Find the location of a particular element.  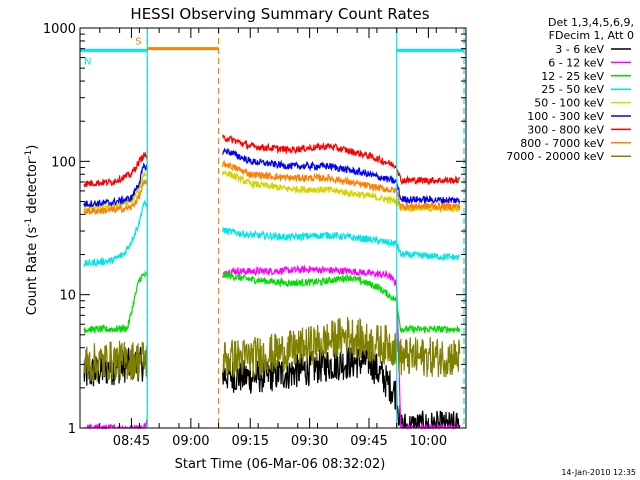

x-tick-label-2: 09:00 is located at coordinates (190, 441).